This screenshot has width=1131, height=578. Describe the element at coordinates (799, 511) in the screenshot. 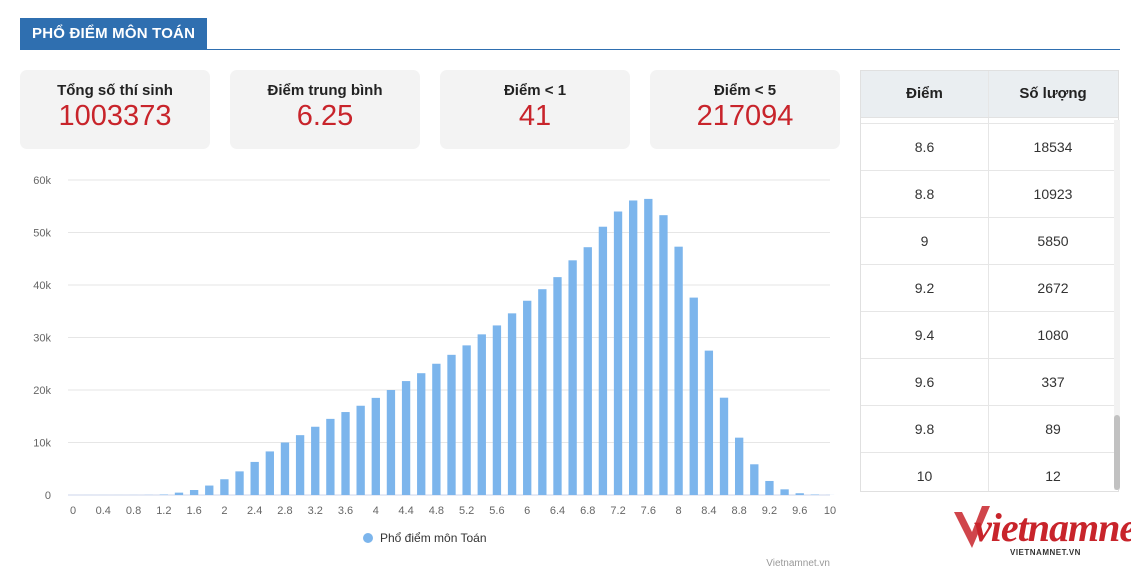

I see `x-tick-label: 9.6` at that location.